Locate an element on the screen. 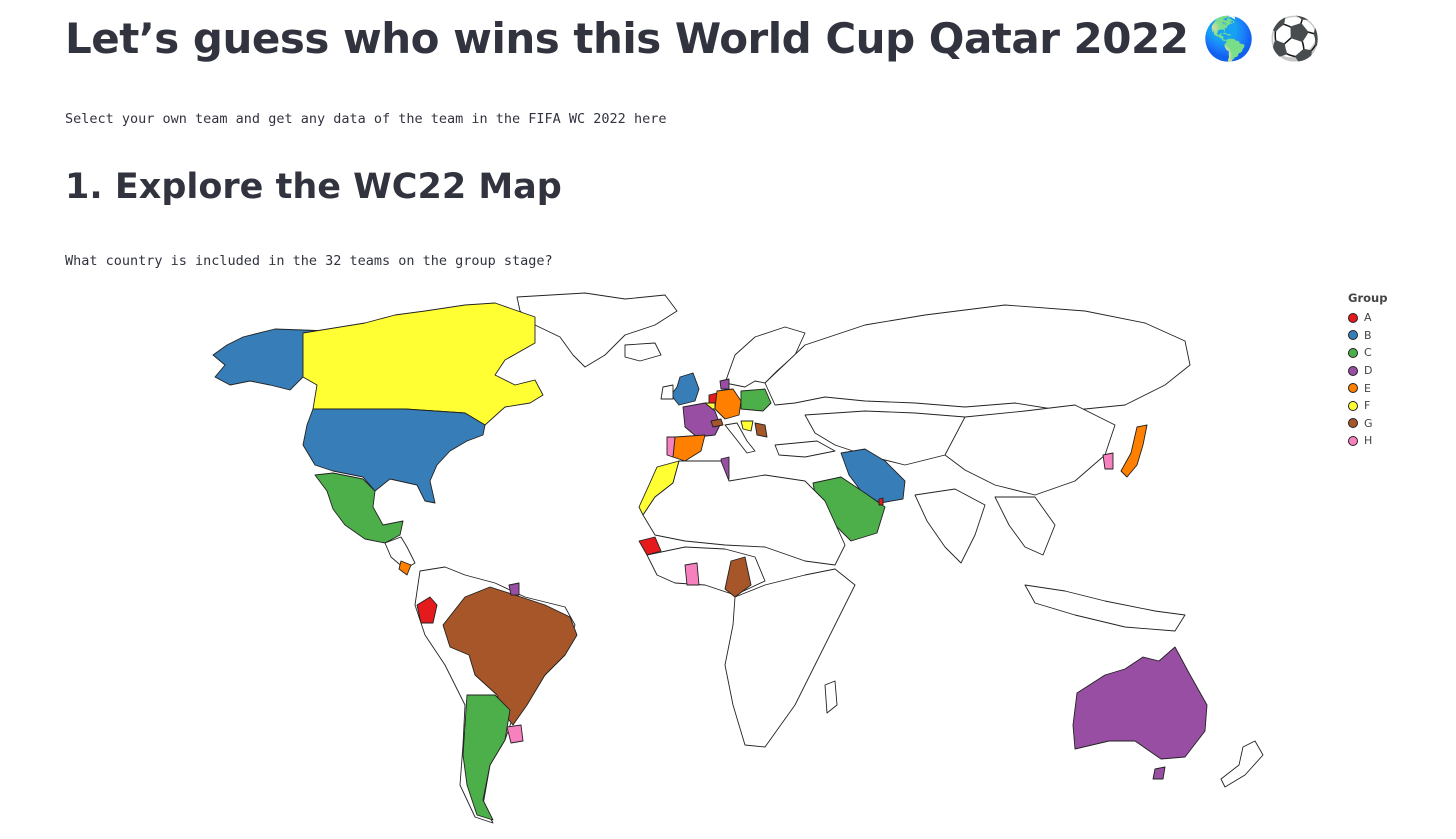 The image size is (1456, 839). country-serbia is located at coordinates (761, 430).